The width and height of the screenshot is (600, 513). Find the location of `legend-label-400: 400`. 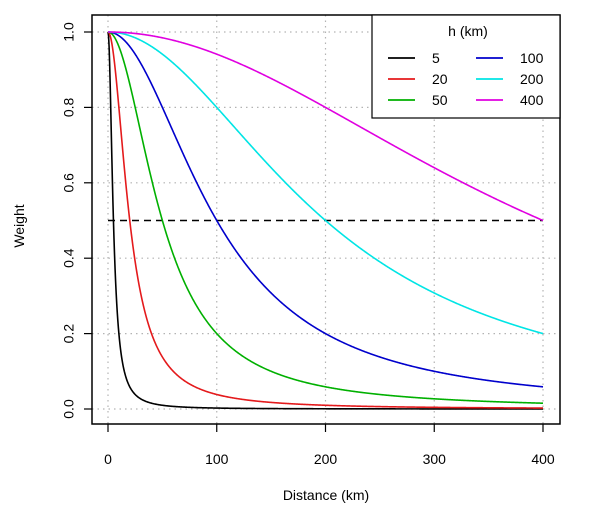

legend-label-400: 400 is located at coordinates (532, 100).